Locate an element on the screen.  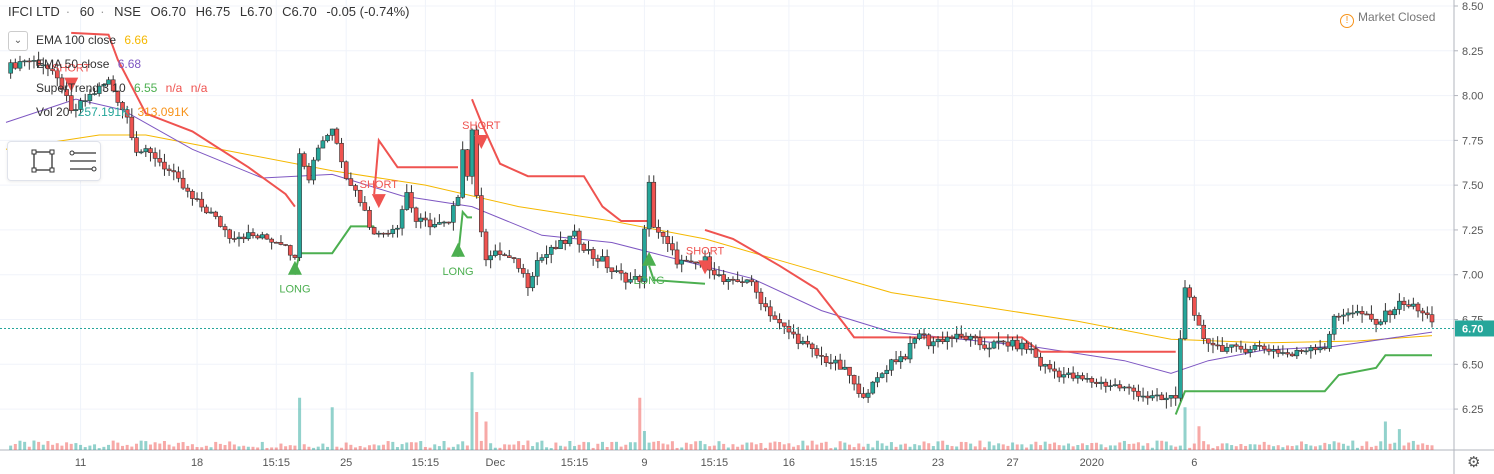
supertrend-segment is located at coordinates (183, 119).